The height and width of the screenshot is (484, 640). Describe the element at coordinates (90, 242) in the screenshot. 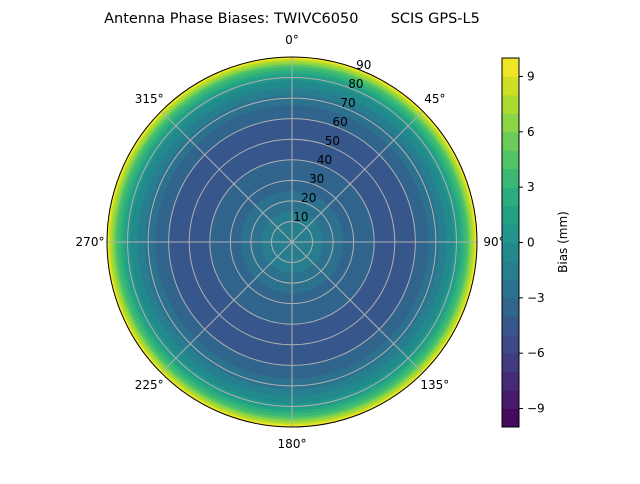

I see `angle-tick-label: 270°` at that location.